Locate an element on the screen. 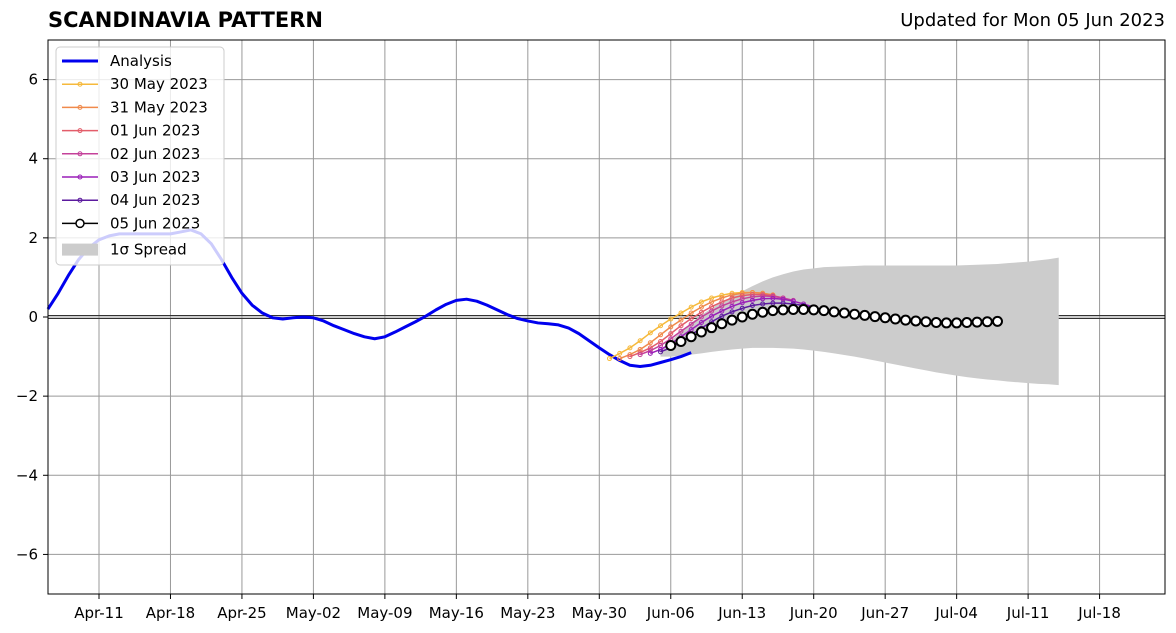 This screenshot has height=633, width=1176. x-tick-label: Apr-11 is located at coordinates (99, 613).